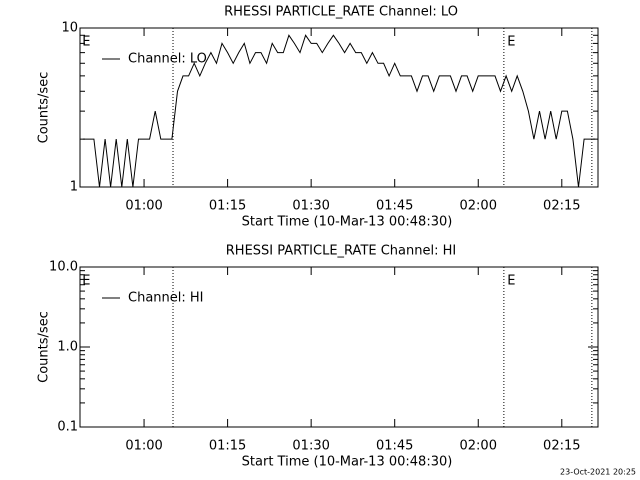  What do you see at coordinates (67, 427) in the screenshot?
I see `y-tick-label: 0.1` at bounding box center [67, 427].